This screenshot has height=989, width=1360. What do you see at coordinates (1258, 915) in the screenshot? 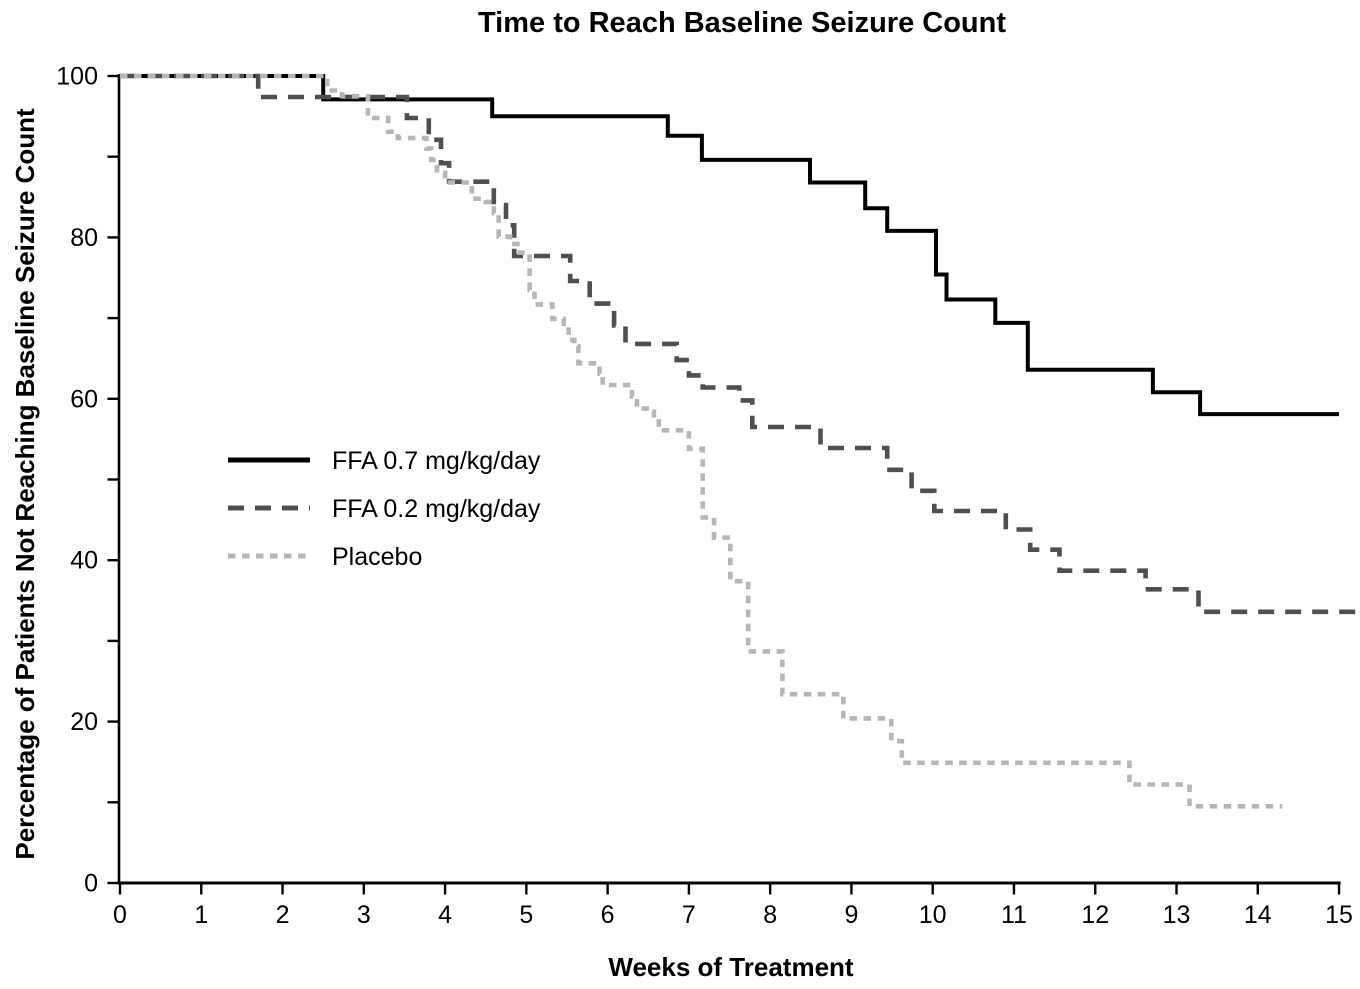
I see `x-tick-label: 14` at bounding box center [1258, 915].